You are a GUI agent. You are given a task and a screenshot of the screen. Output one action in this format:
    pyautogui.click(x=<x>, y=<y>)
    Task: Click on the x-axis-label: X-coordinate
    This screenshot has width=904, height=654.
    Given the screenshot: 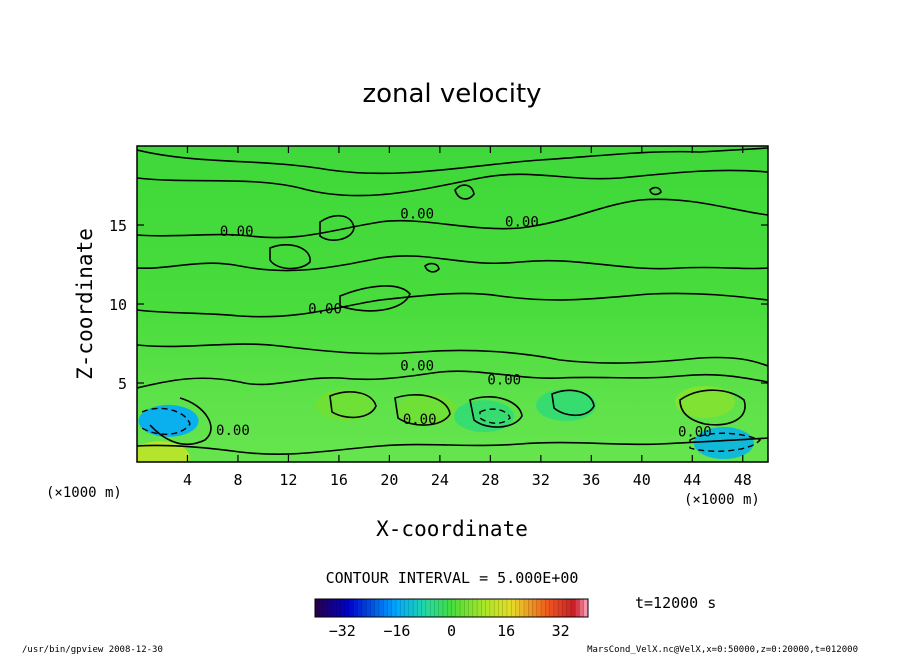 What is the action you would take?
    pyautogui.click(x=452, y=529)
    